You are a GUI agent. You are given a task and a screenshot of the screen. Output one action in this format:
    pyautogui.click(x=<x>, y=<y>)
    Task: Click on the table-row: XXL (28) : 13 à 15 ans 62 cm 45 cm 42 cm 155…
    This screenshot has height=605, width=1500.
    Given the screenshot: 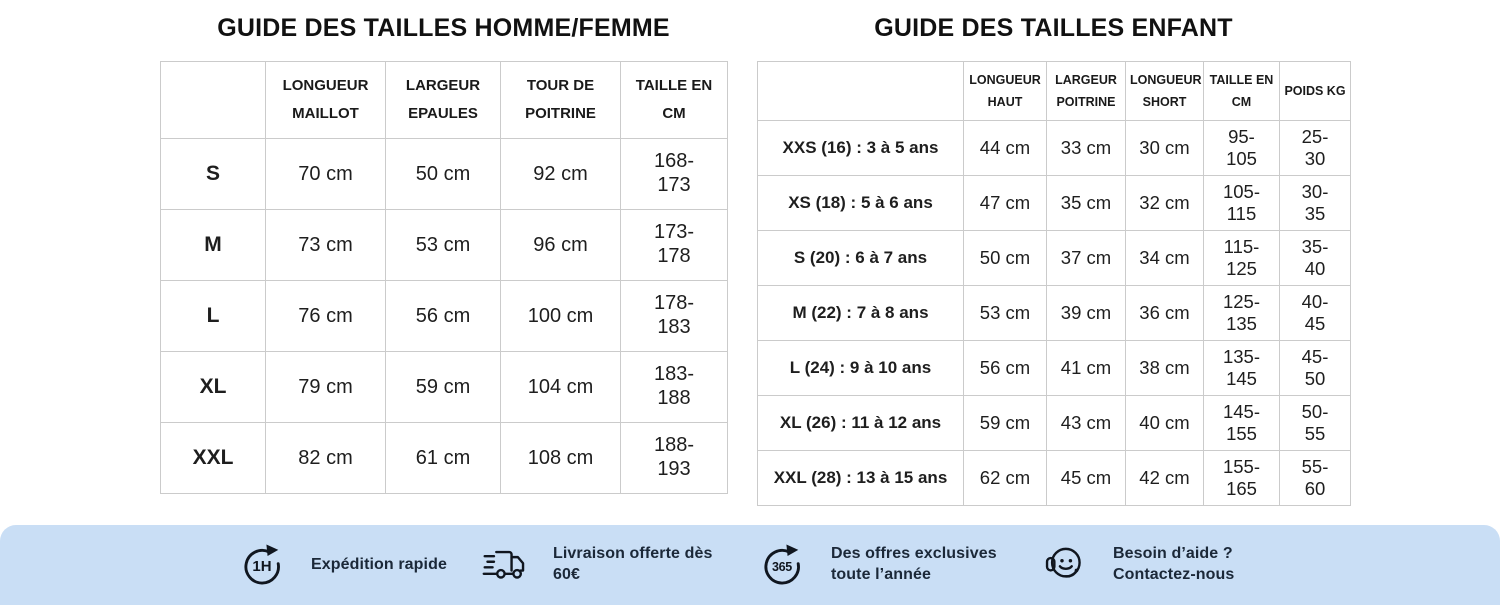 What is the action you would take?
    pyautogui.click(x=1054, y=478)
    